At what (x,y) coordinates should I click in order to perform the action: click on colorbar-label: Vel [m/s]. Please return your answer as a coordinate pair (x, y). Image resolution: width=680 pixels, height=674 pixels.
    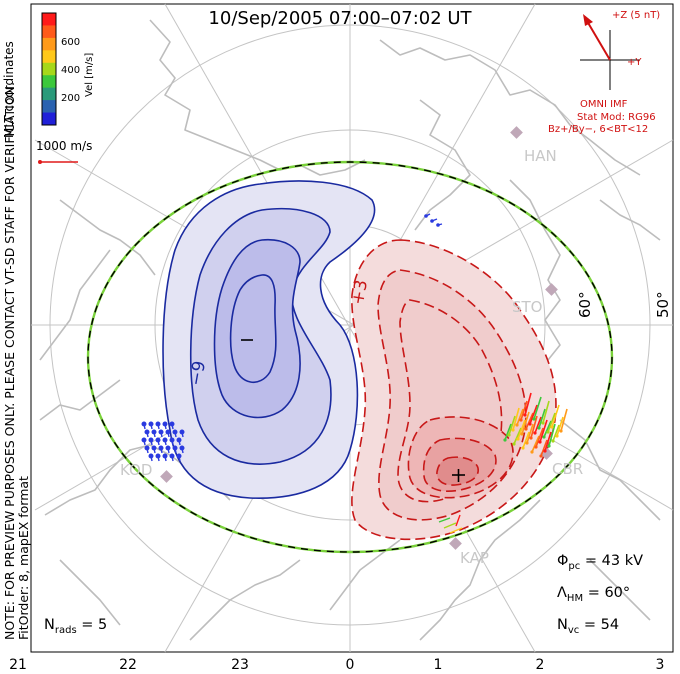
    Looking at the image, I should click on (89, 74).